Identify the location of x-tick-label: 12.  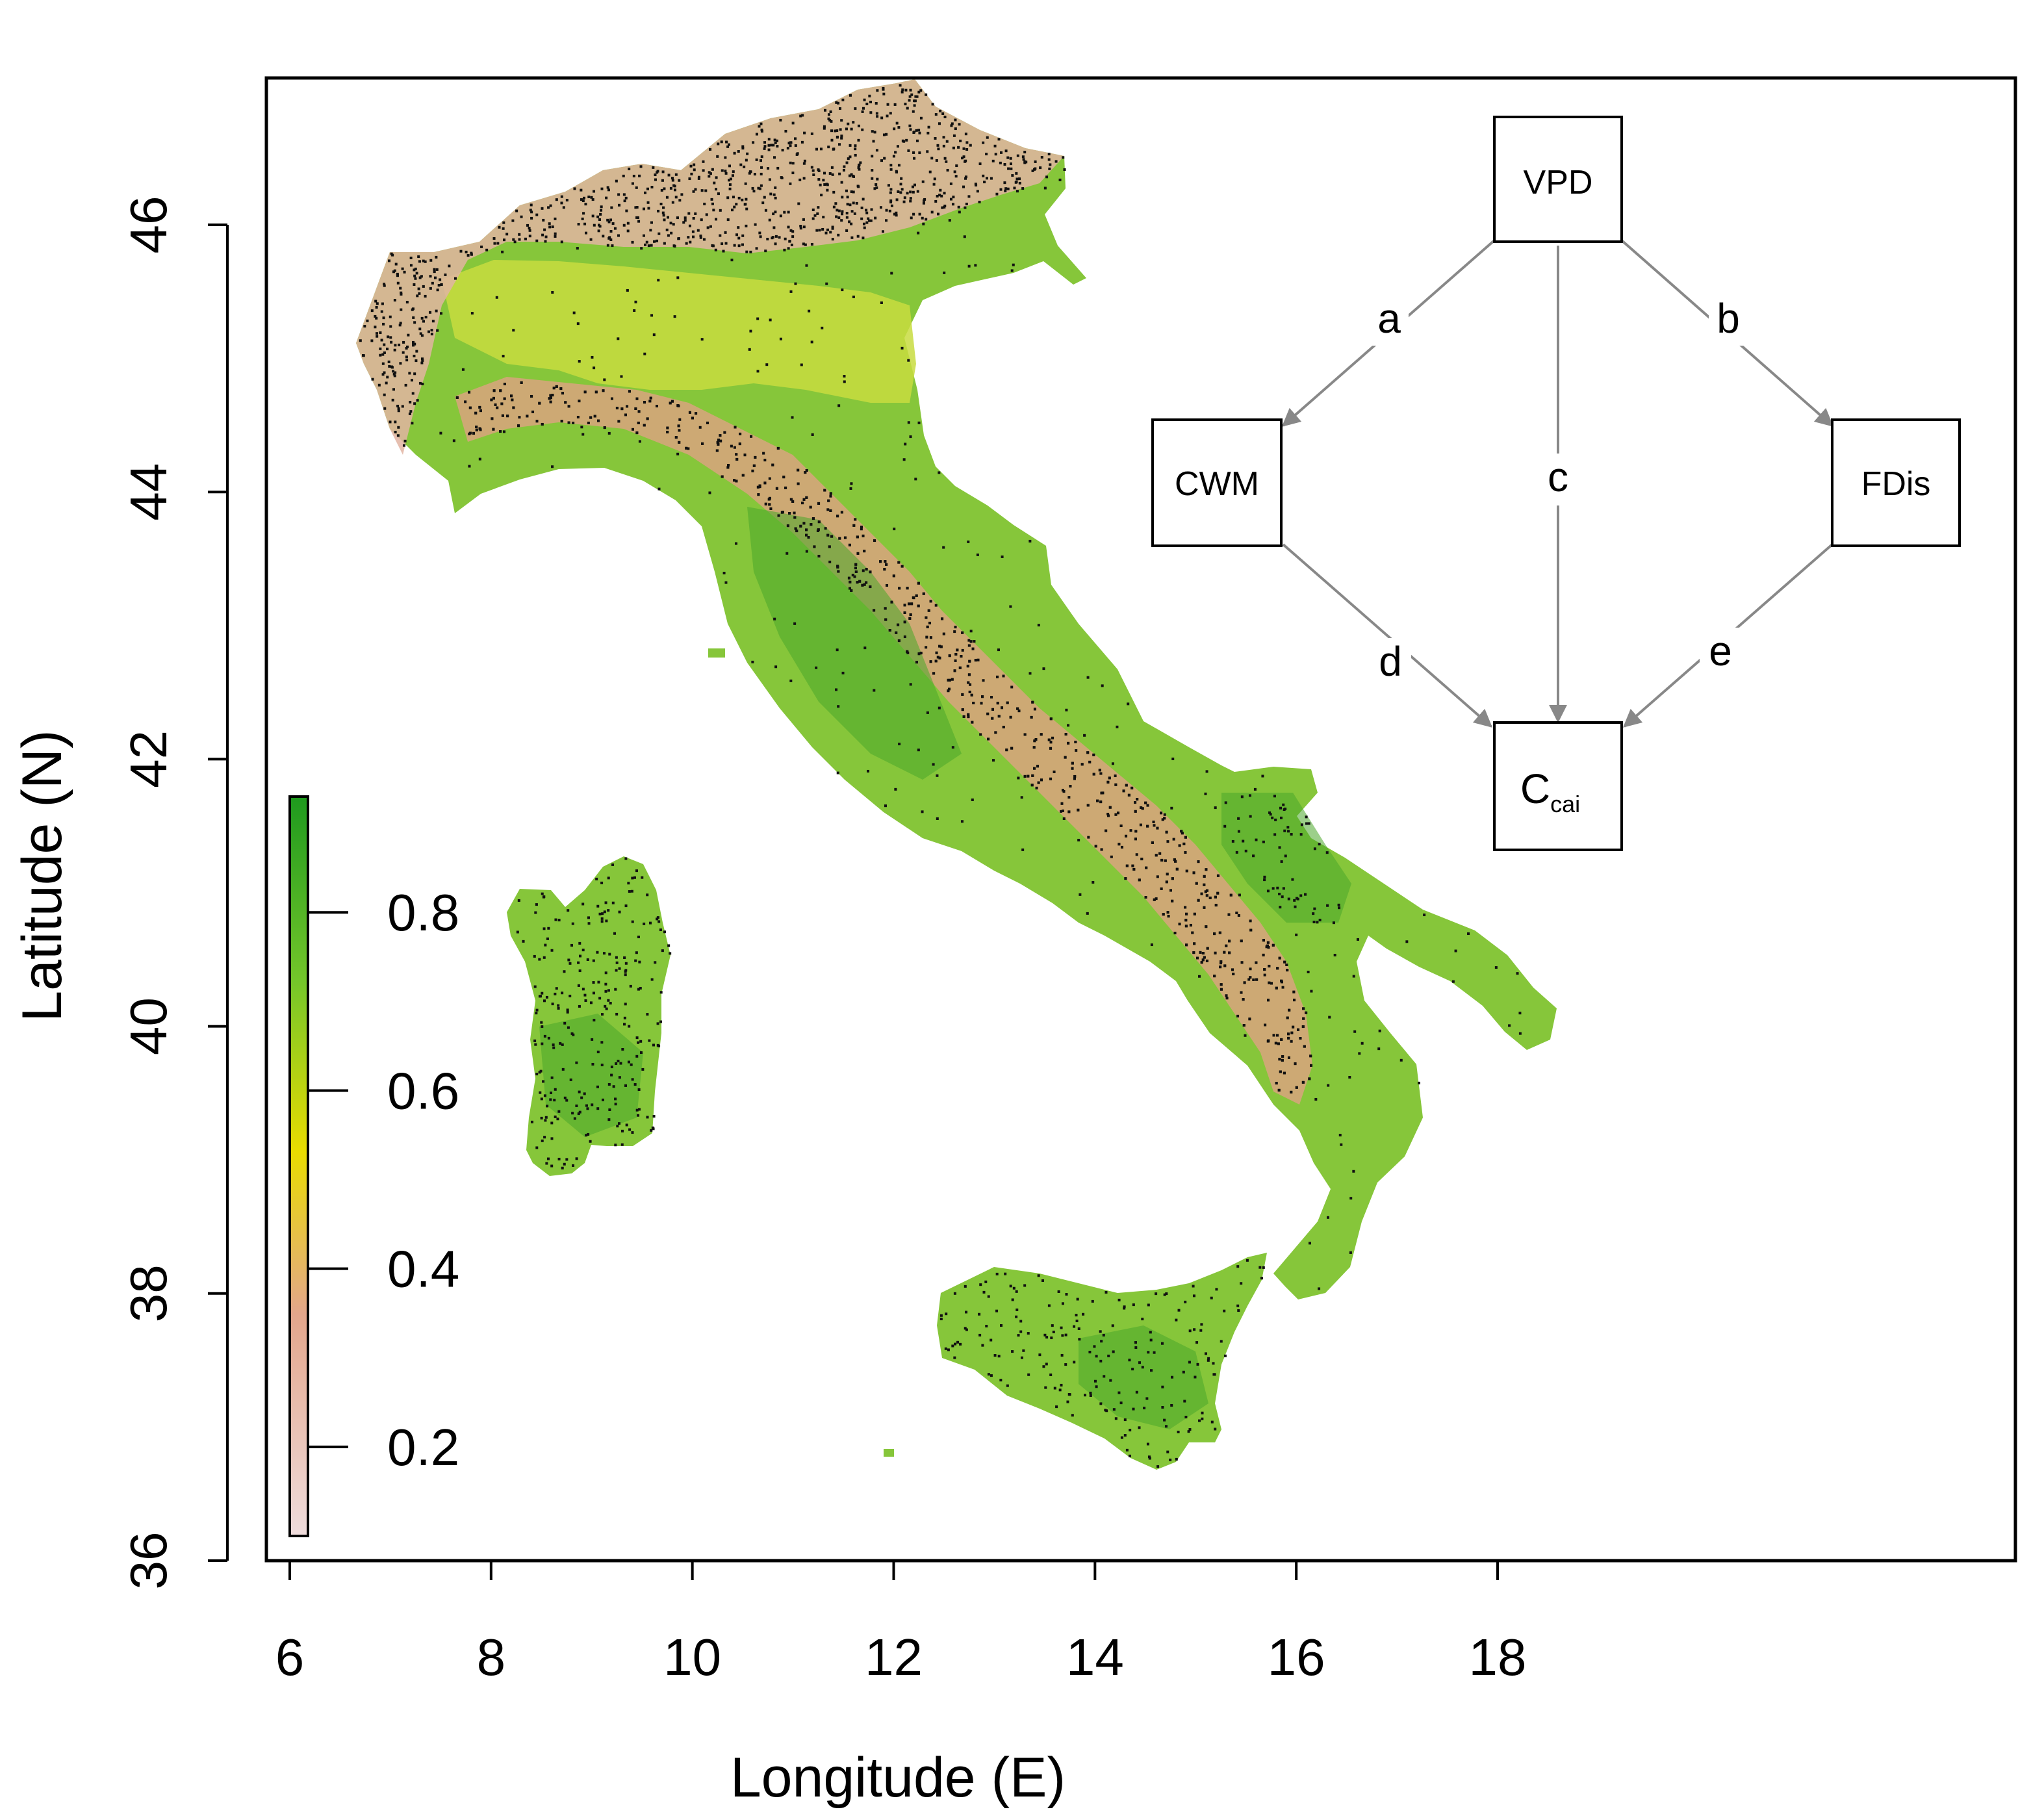
(894, 1657).